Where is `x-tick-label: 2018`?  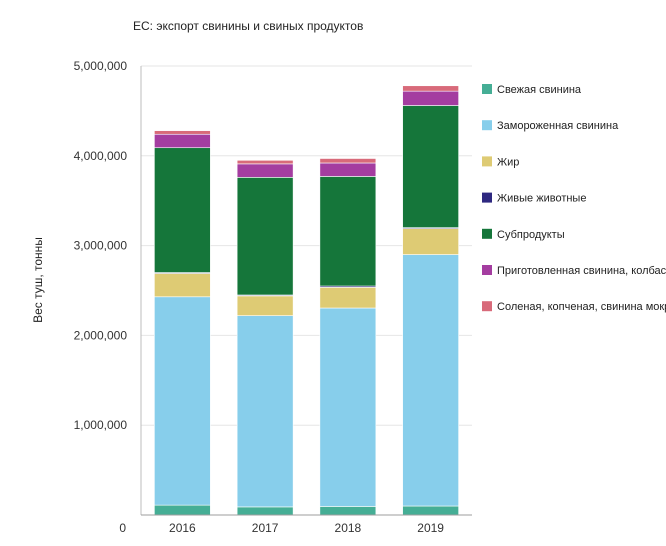 x-tick-label: 2018 is located at coordinates (348, 528).